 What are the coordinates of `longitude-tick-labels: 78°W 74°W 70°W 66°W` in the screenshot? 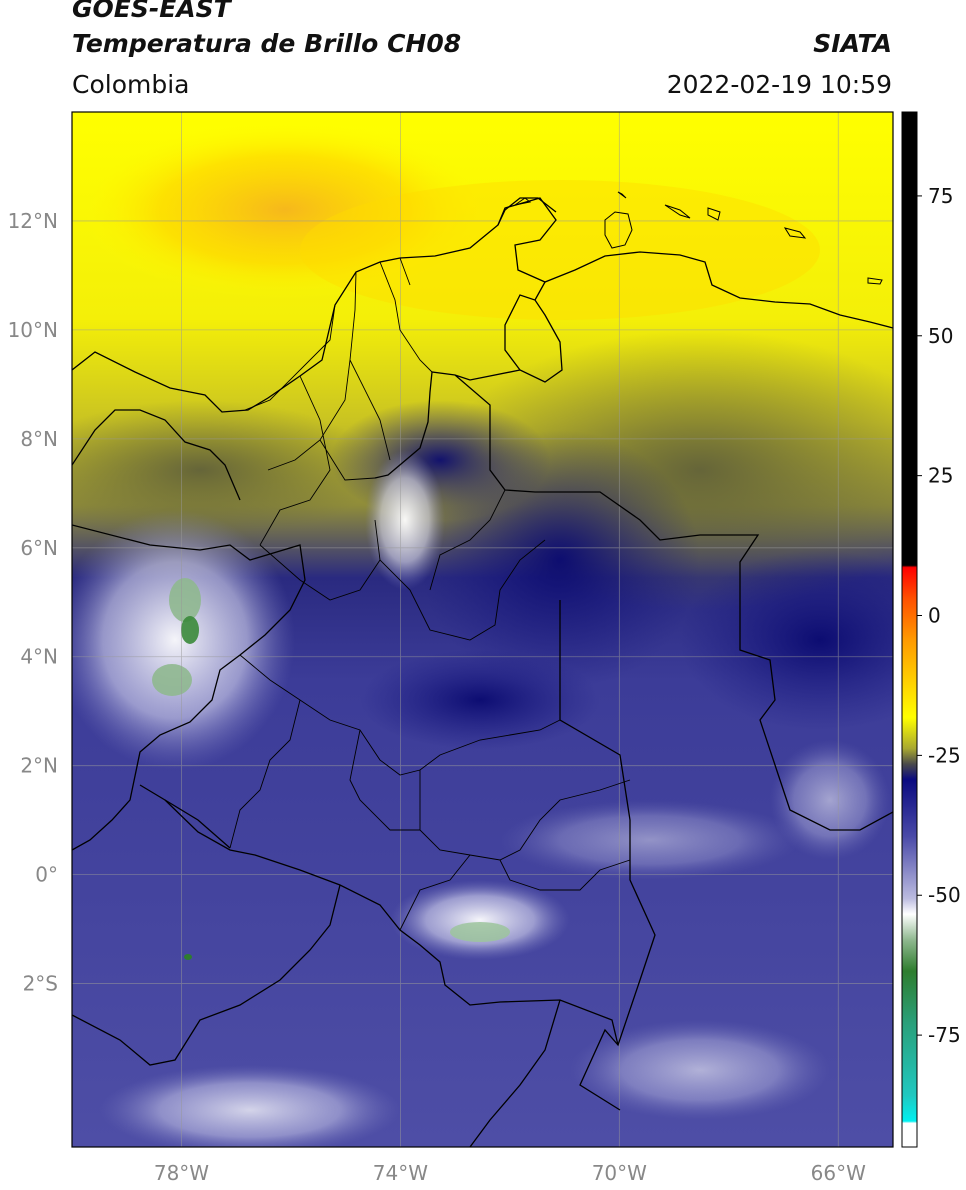 It's located at (510, 1173).